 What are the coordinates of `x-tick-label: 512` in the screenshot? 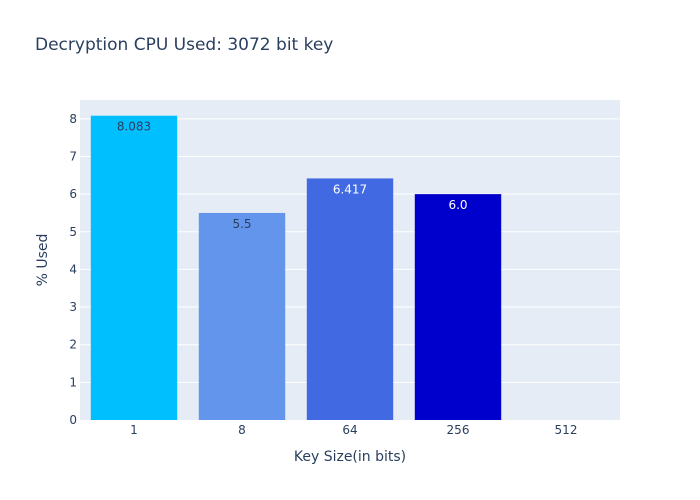 It's located at (566, 430).